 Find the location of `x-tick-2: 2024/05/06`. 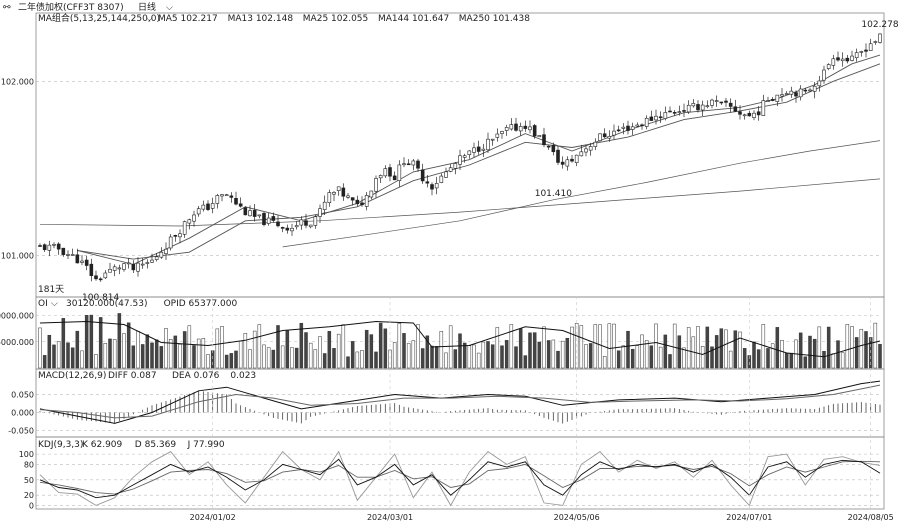

x-tick-2: 2024/05/06 is located at coordinates (577, 517).